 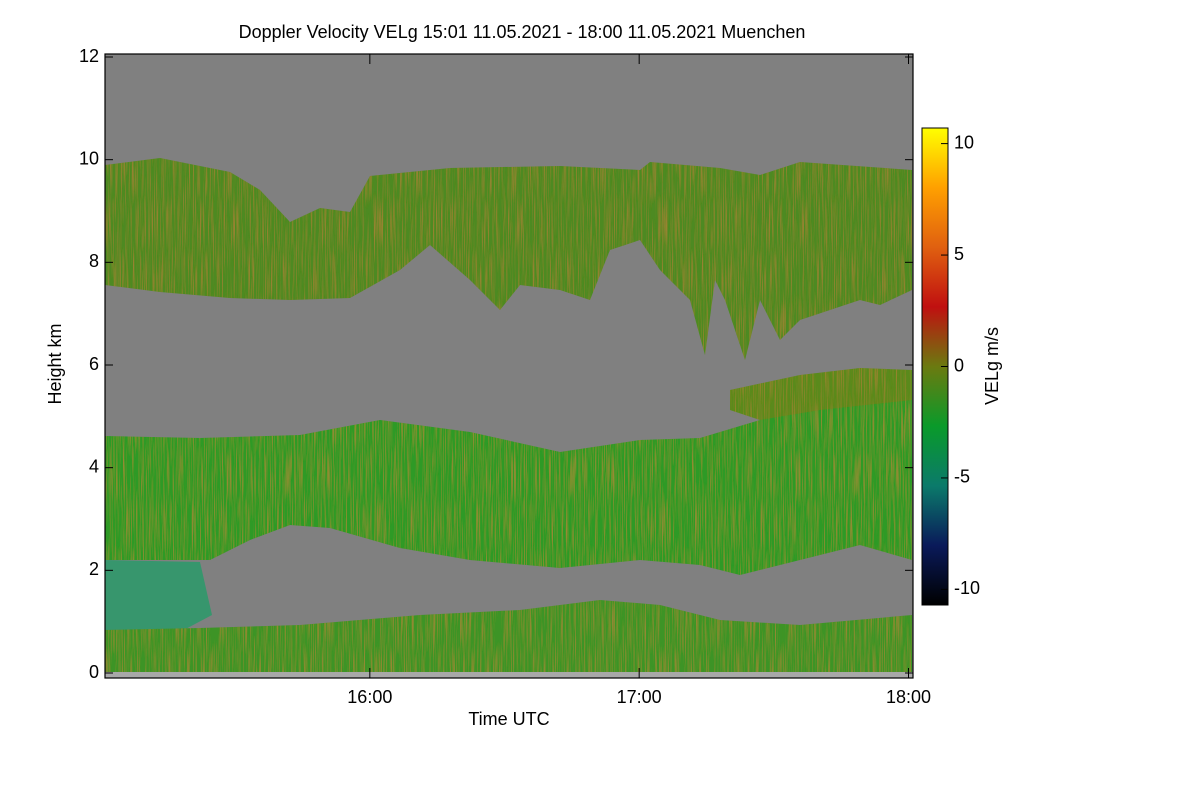 What do you see at coordinates (94, 466) in the screenshot?
I see `y-tick-label: 4` at bounding box center [94, 466].